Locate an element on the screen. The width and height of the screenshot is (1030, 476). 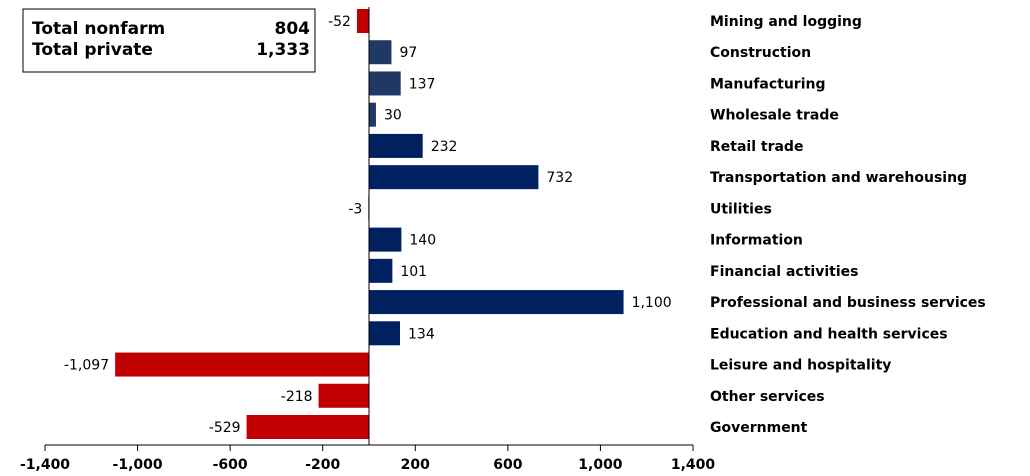
category-label: Transportation and warehousing is located at coordinates (838, 178).